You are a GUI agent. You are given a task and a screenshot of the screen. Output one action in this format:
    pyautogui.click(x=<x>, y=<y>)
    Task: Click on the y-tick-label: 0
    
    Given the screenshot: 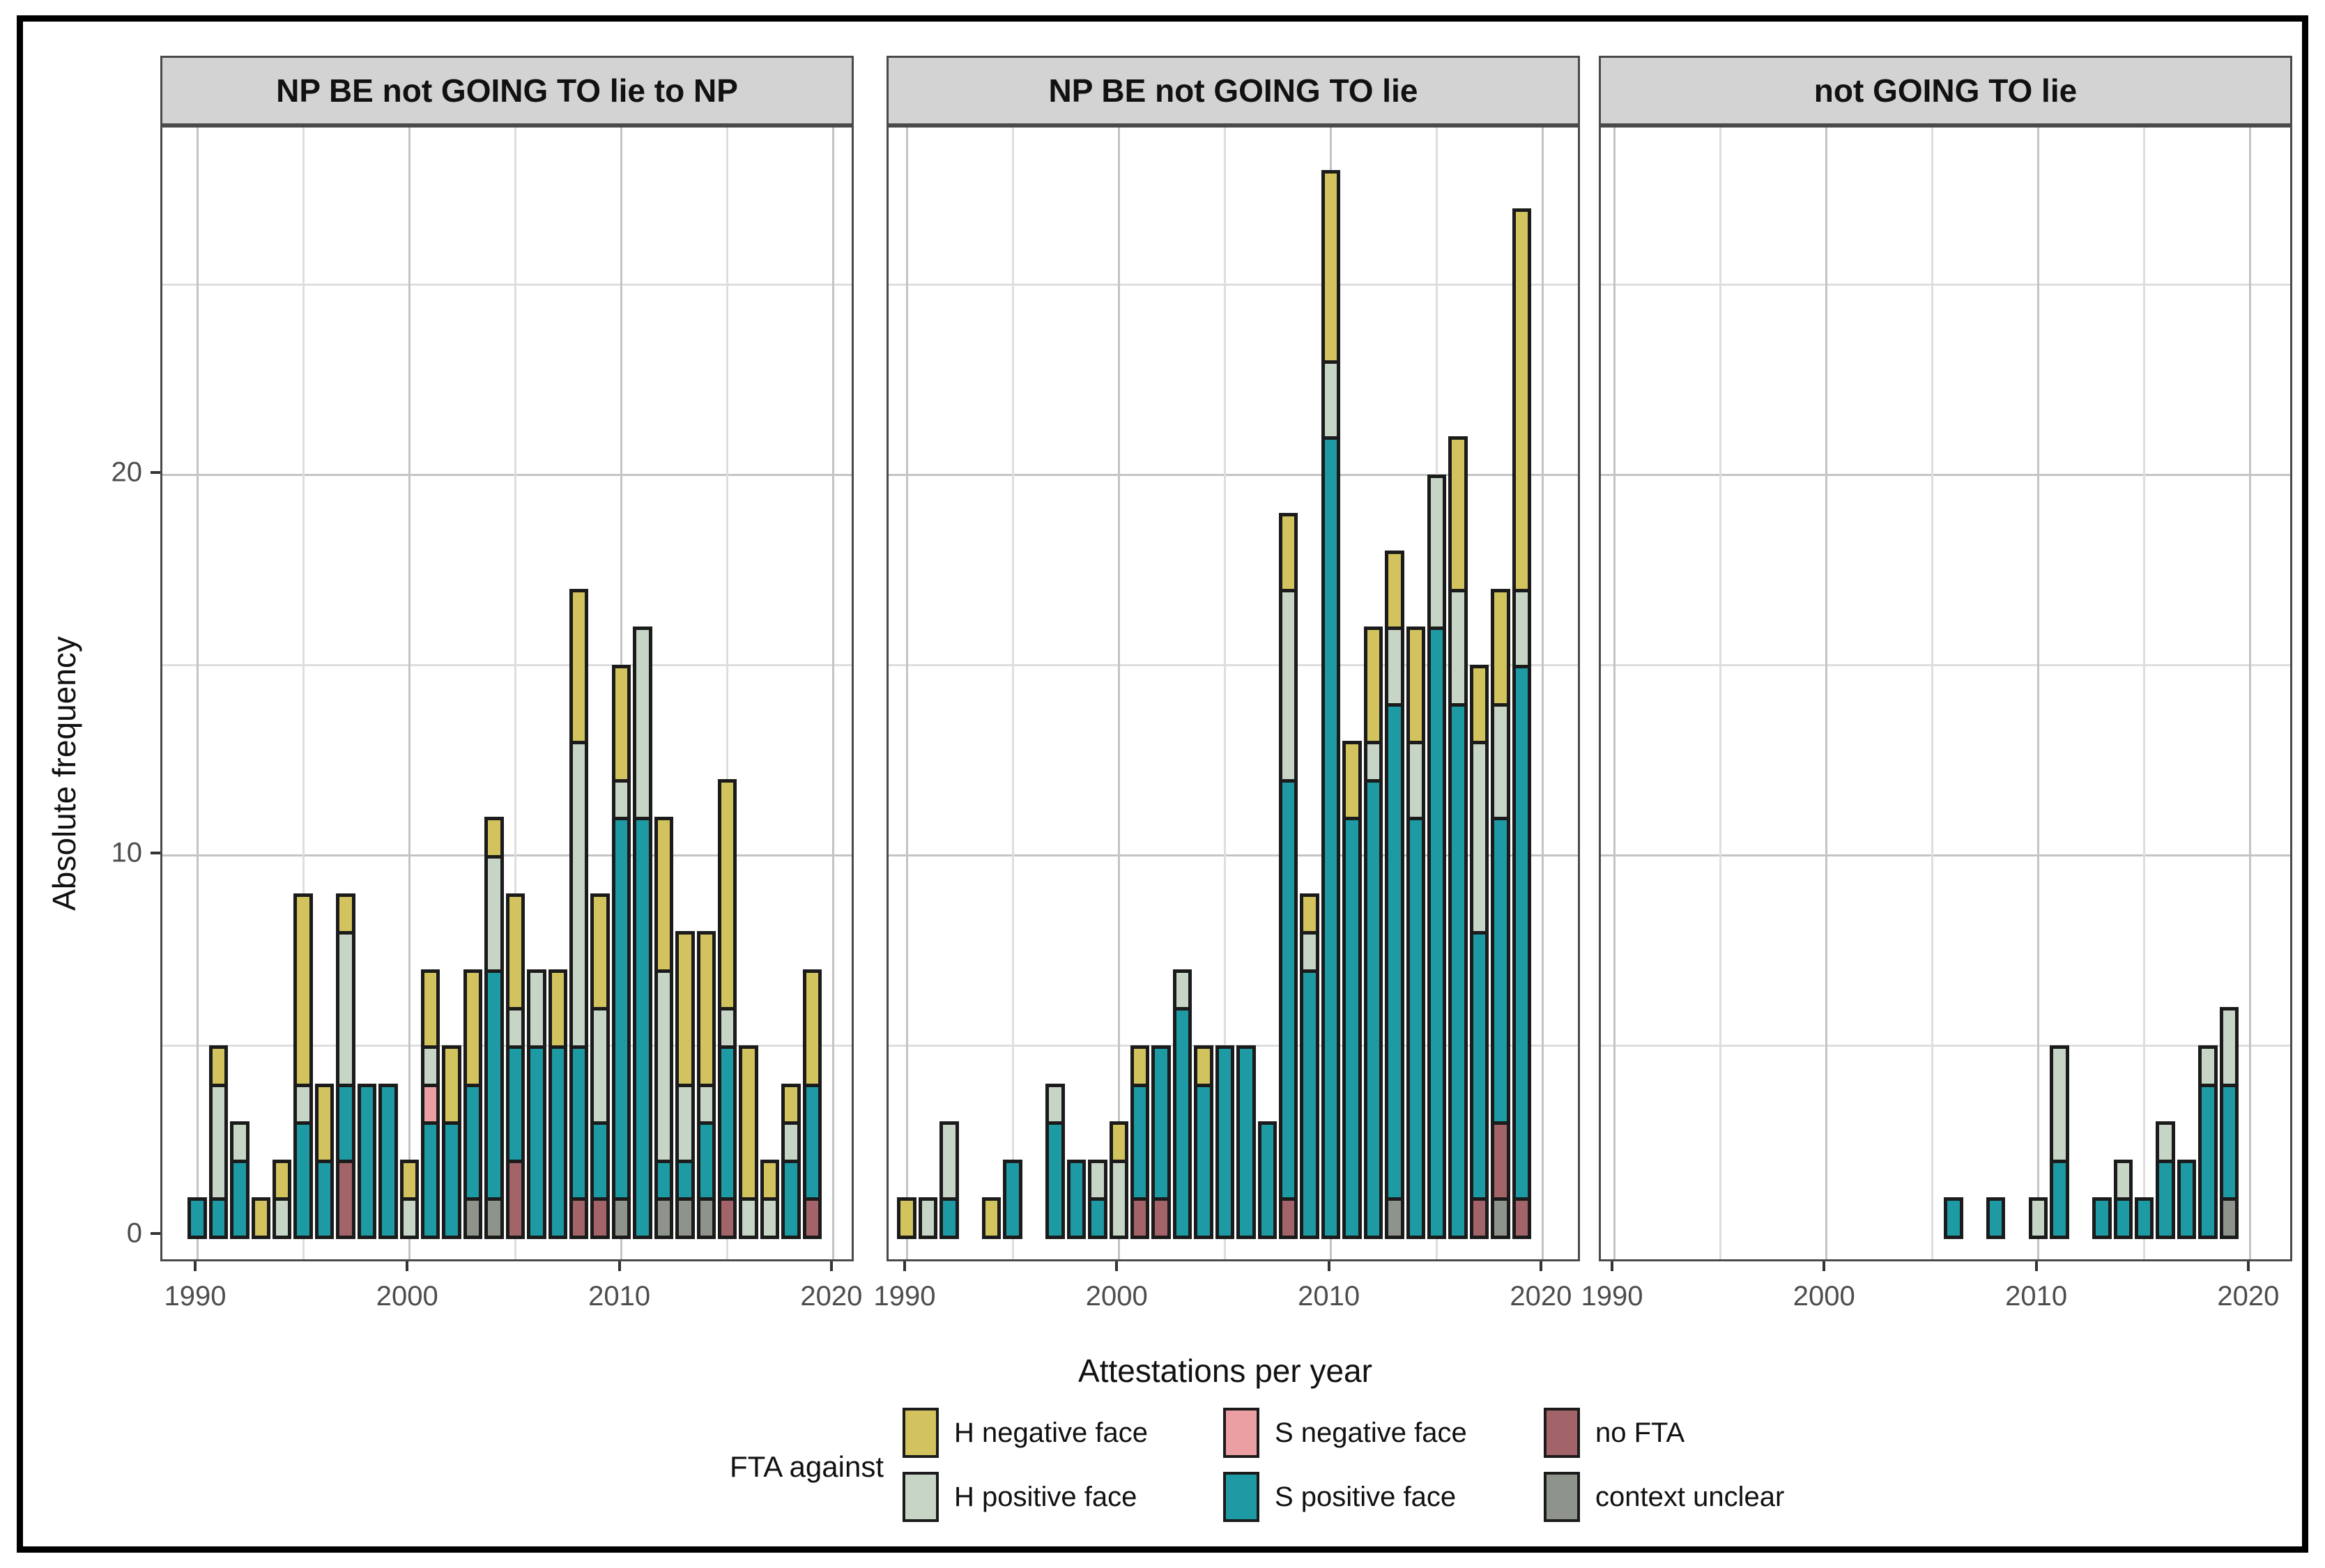 What is the action you would take?
    pyautogui.click(x=134, y=1233)
    